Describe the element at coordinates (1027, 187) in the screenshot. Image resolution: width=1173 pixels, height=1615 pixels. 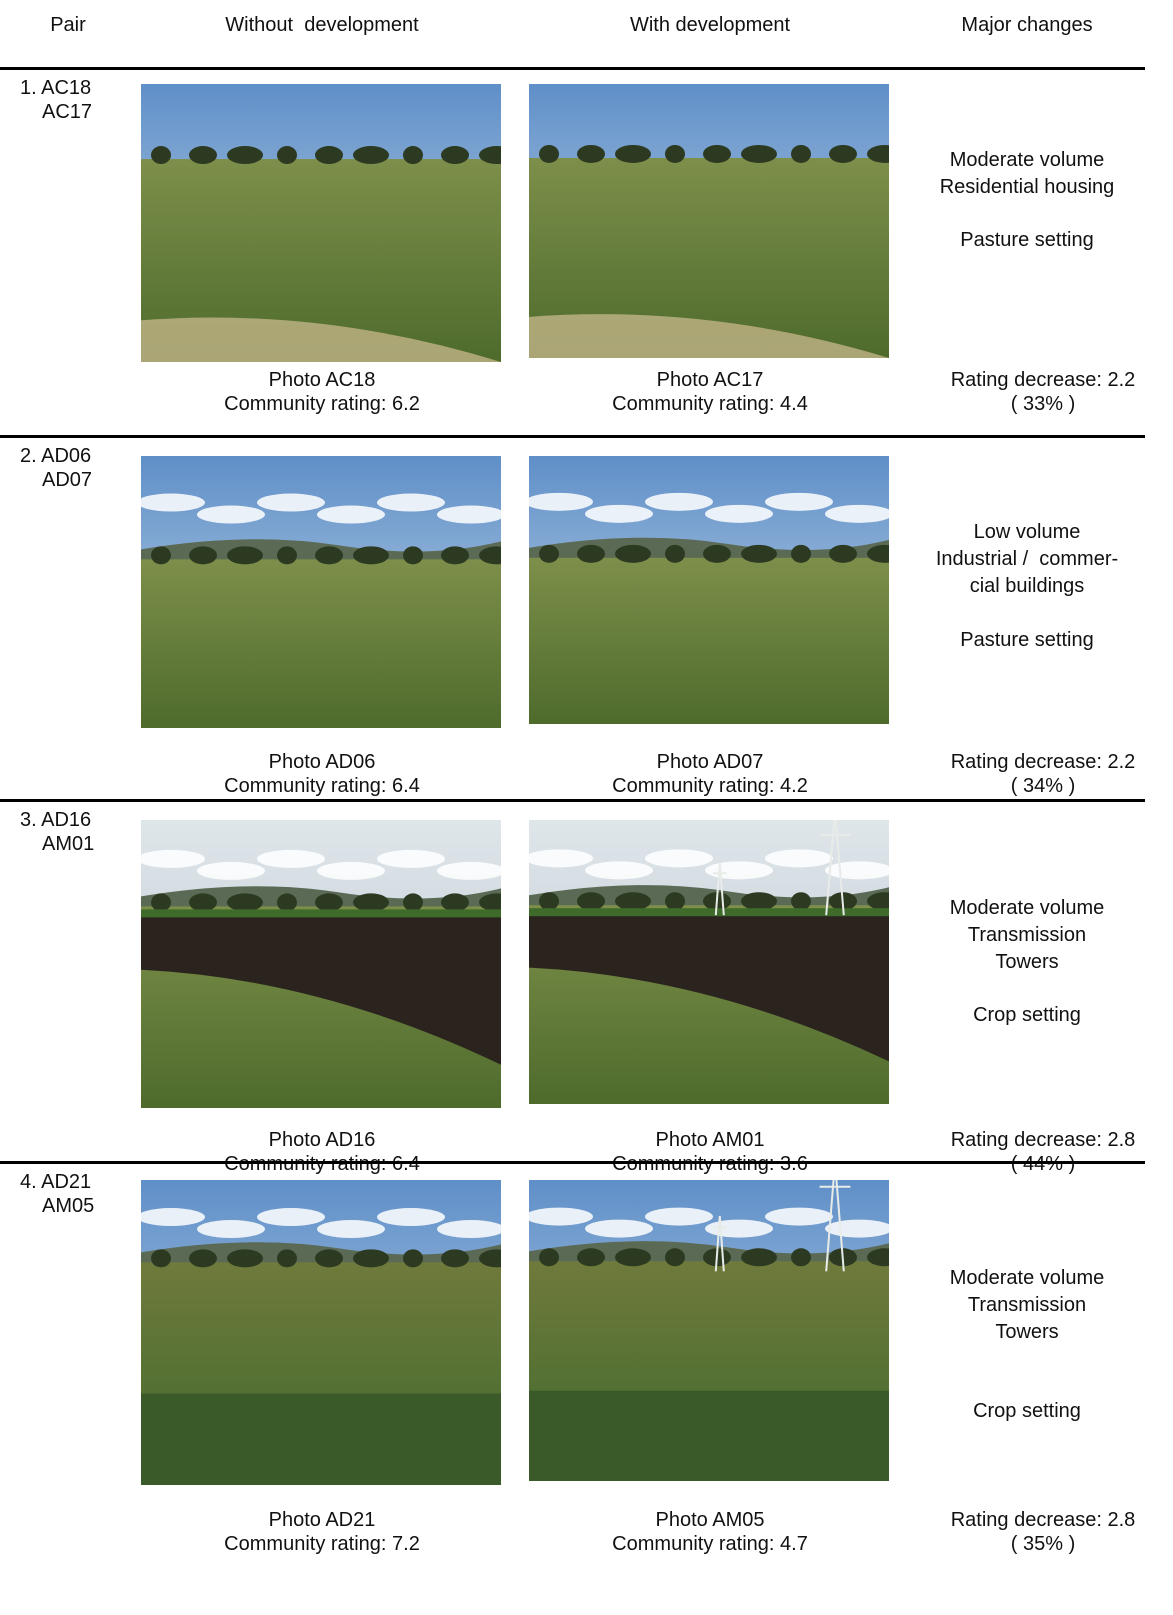
I see `change-line: Residential housing` at that location.